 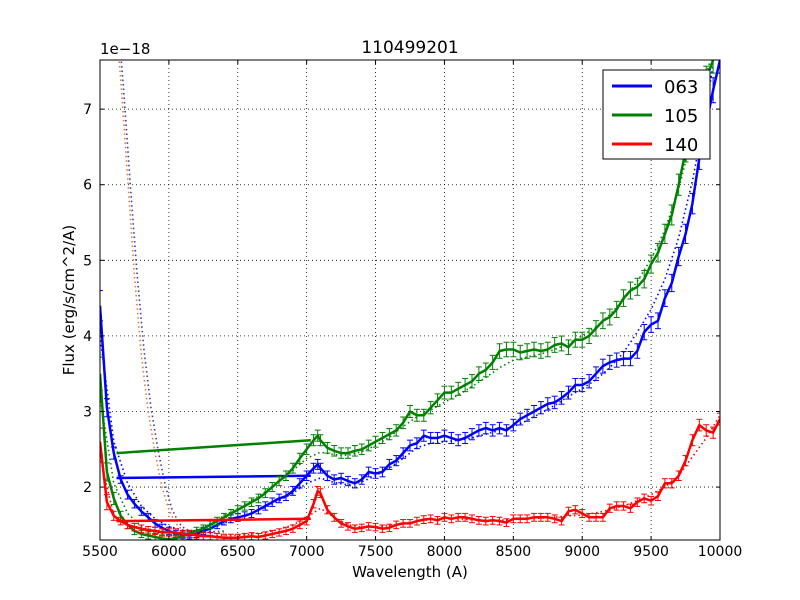 I want to click on x-tick-label: 8500, so click(x=514, y=552).